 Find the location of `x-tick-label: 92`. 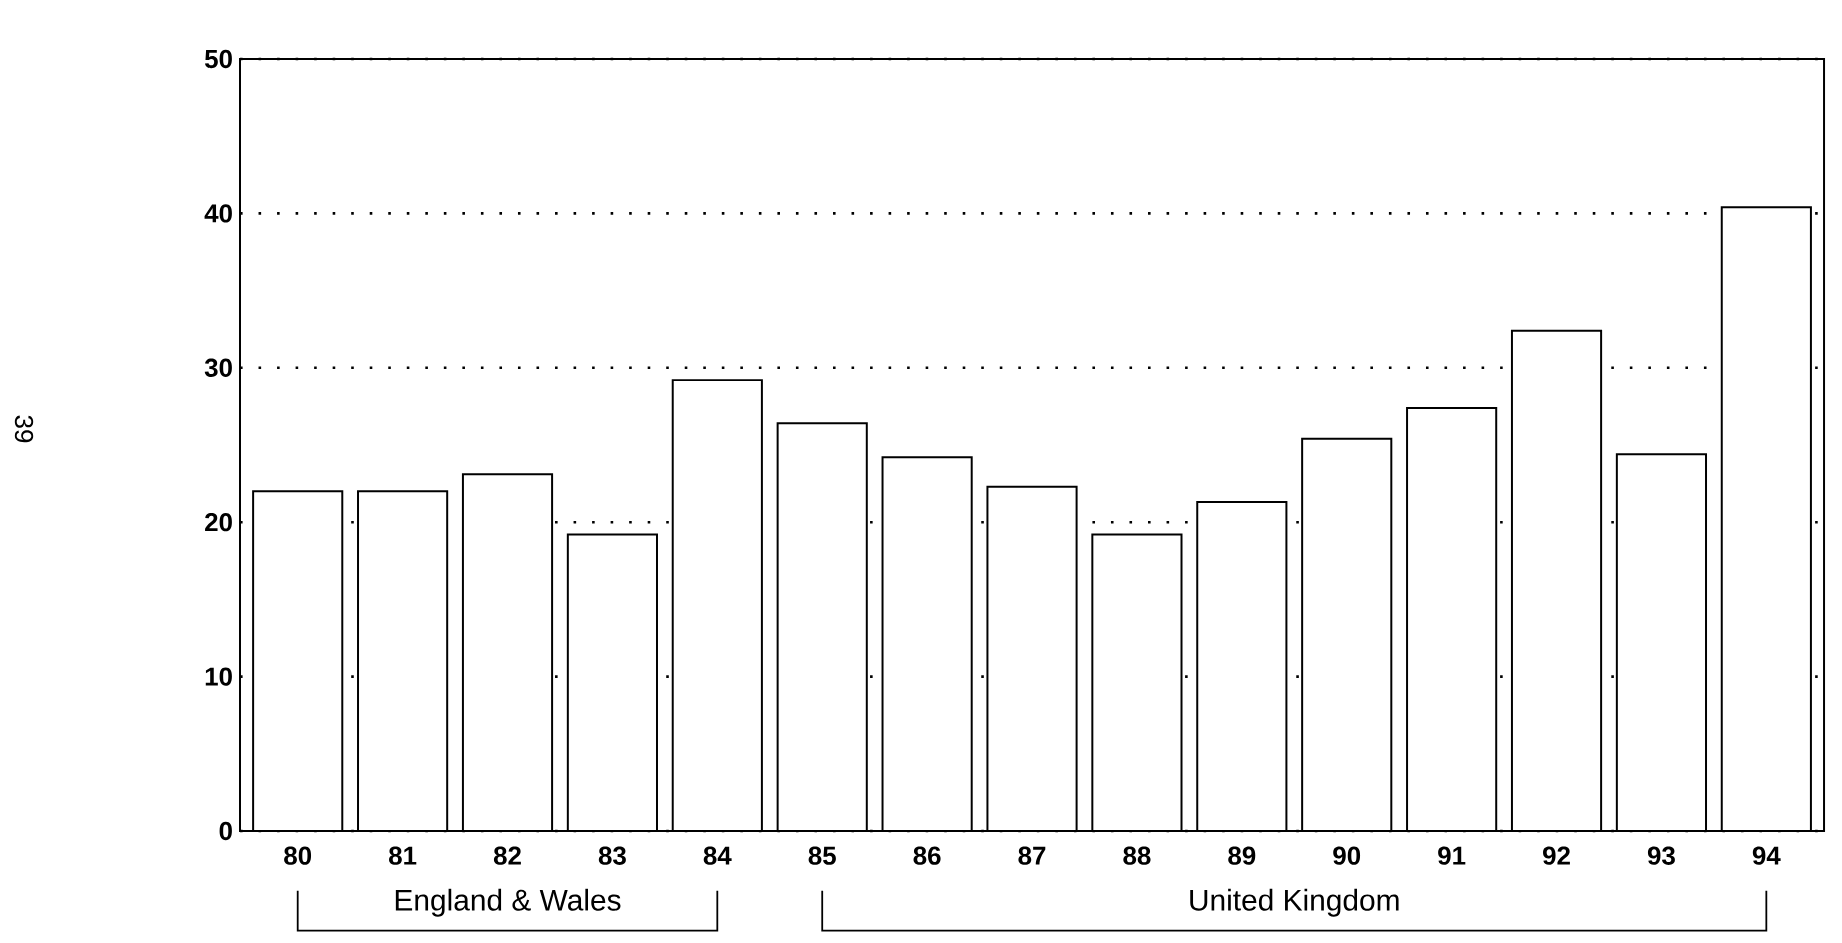

x-tick-label: 92 is located at coordinates (1556, 855).